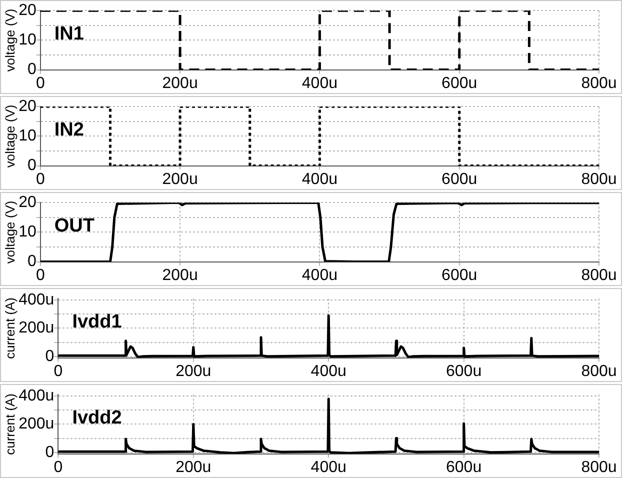 The height and width of the screenshot is (478, 624). I want to click on series-label: IN2, so click(69, 130).